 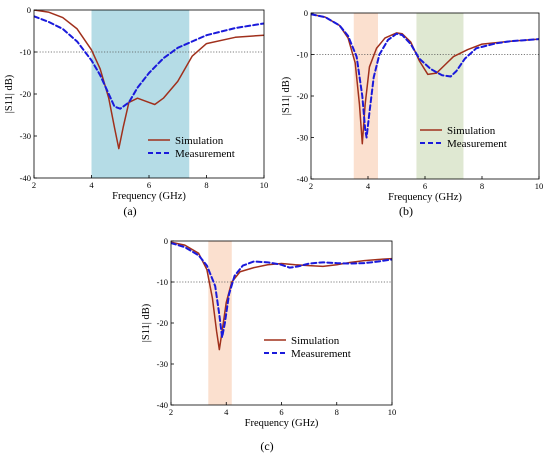 What do you see at coordinates (266, 446) in the screenshot?
I see `panel-caption: (c)` at bounding box center [266, 446].